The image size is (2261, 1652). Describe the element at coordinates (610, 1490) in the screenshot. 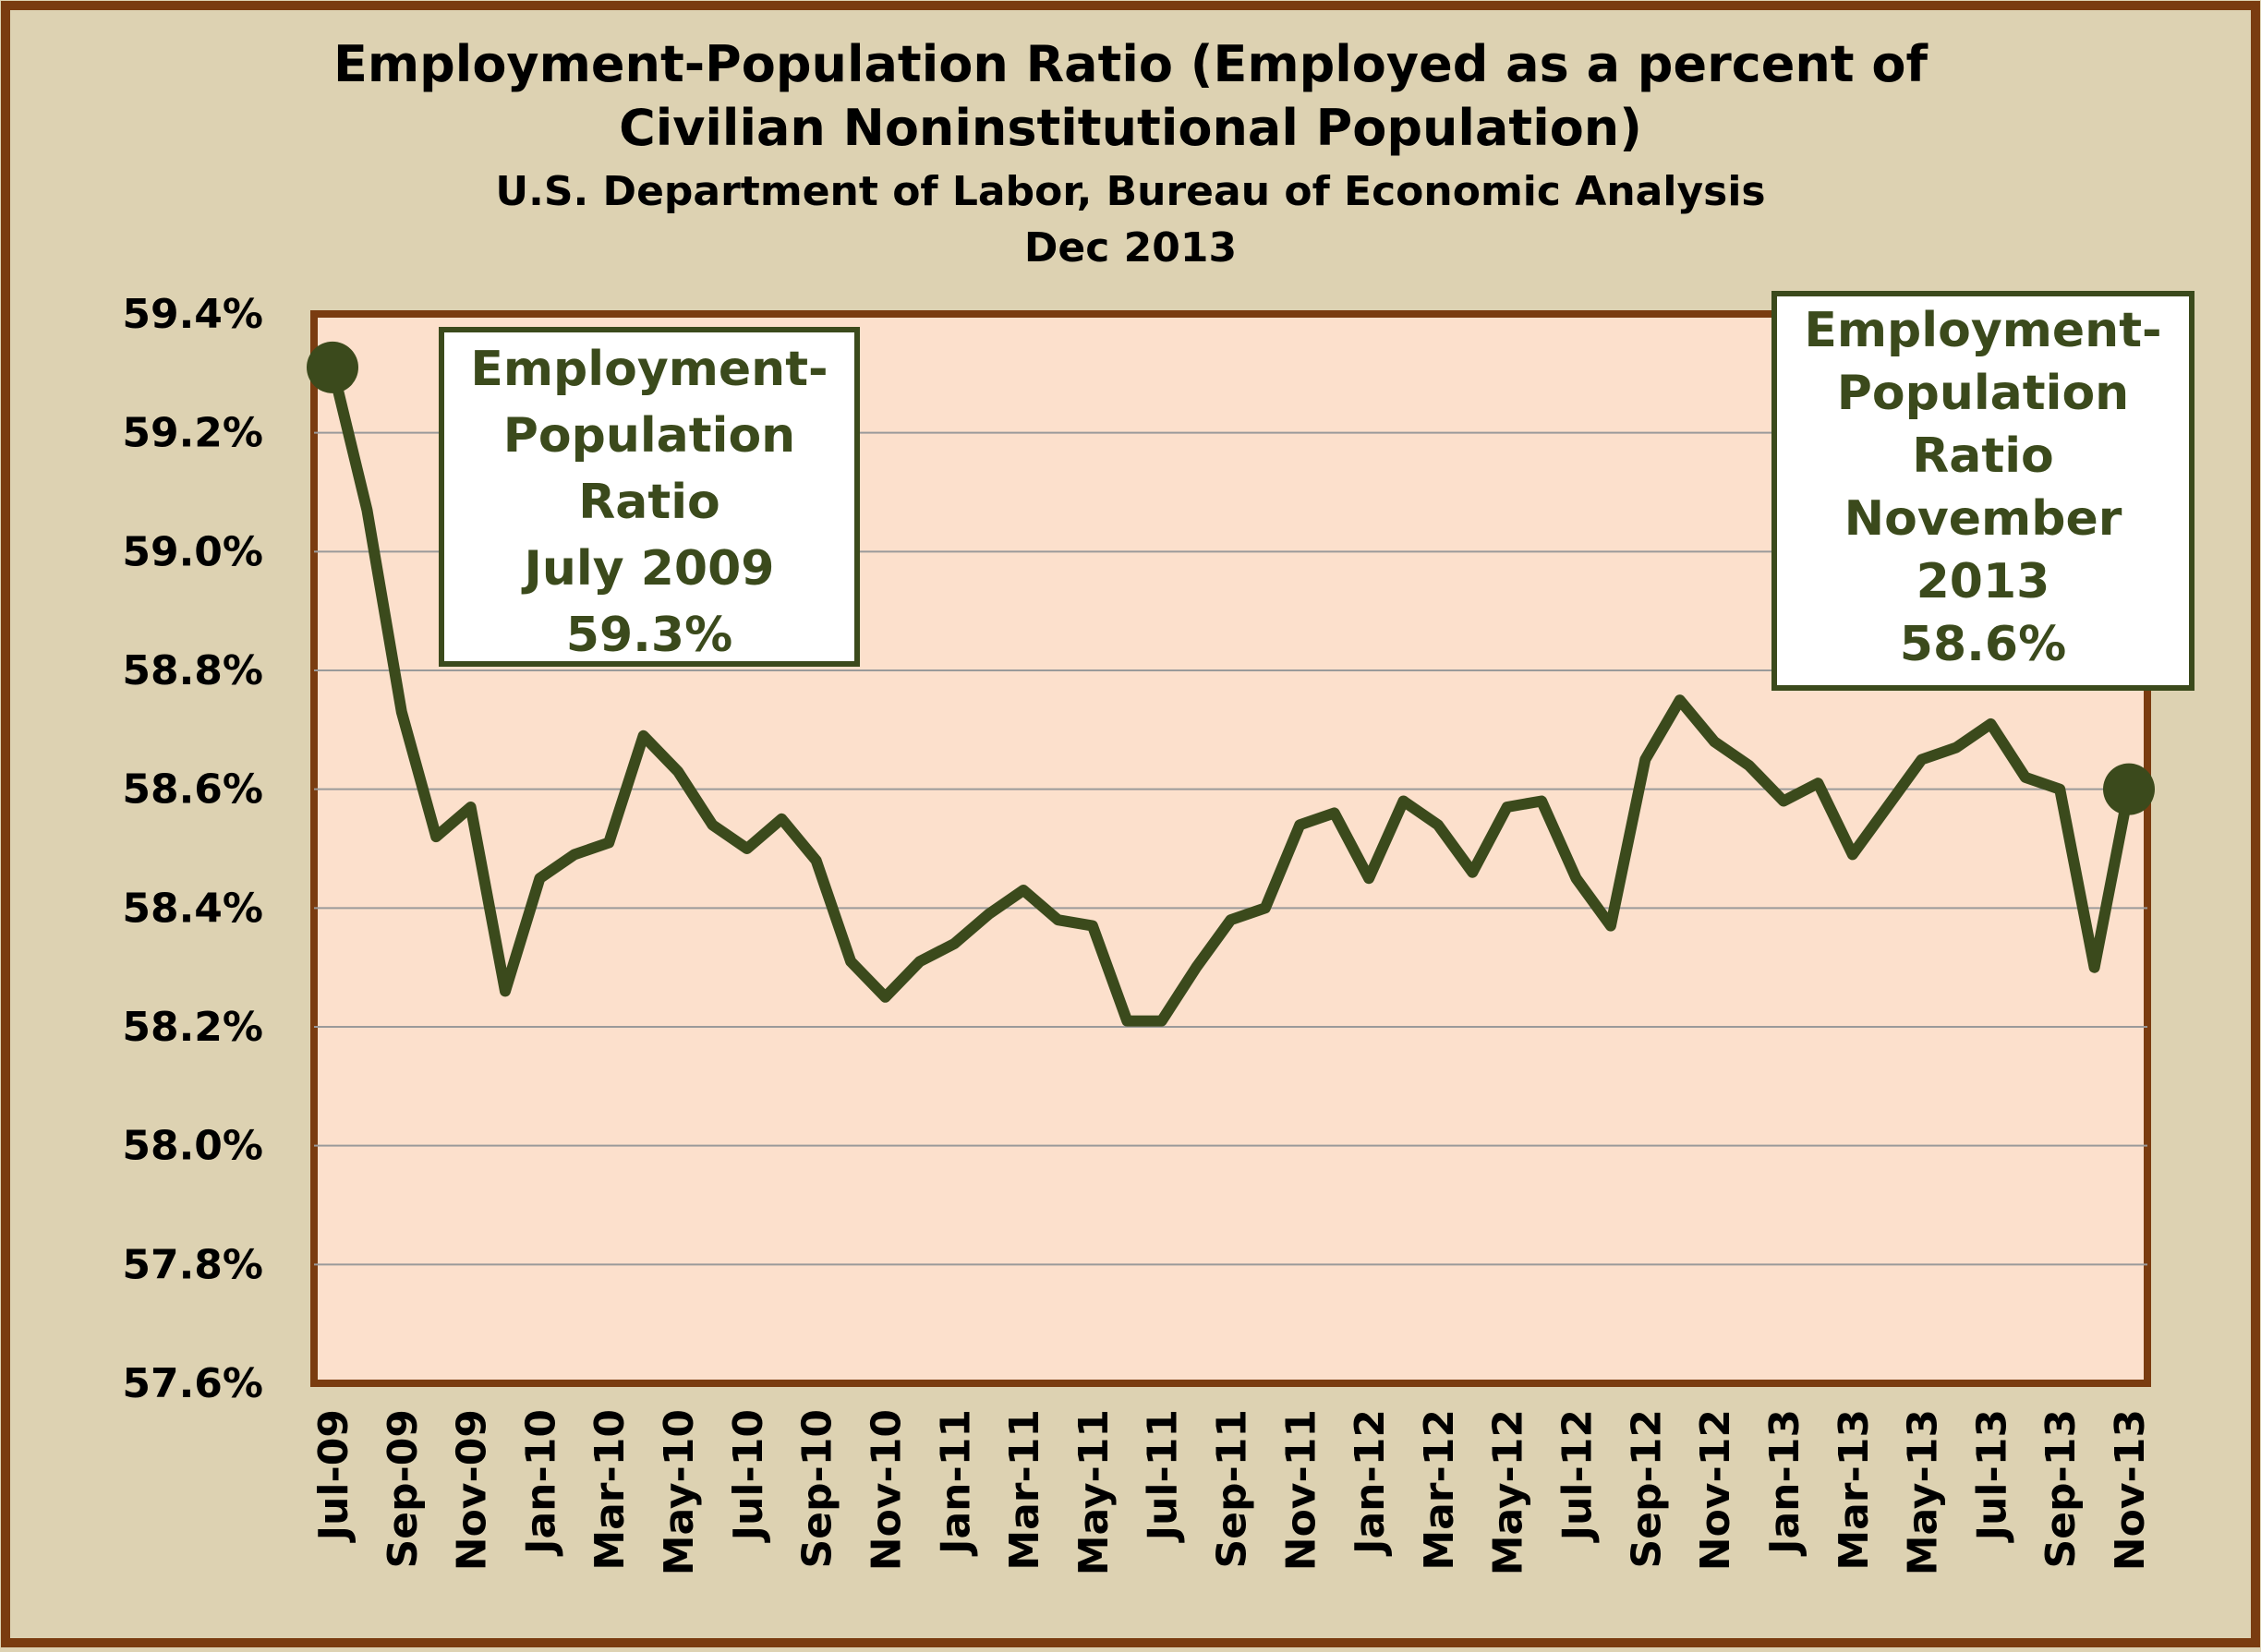

I see `x-tick-label: Mar-10` at that location.